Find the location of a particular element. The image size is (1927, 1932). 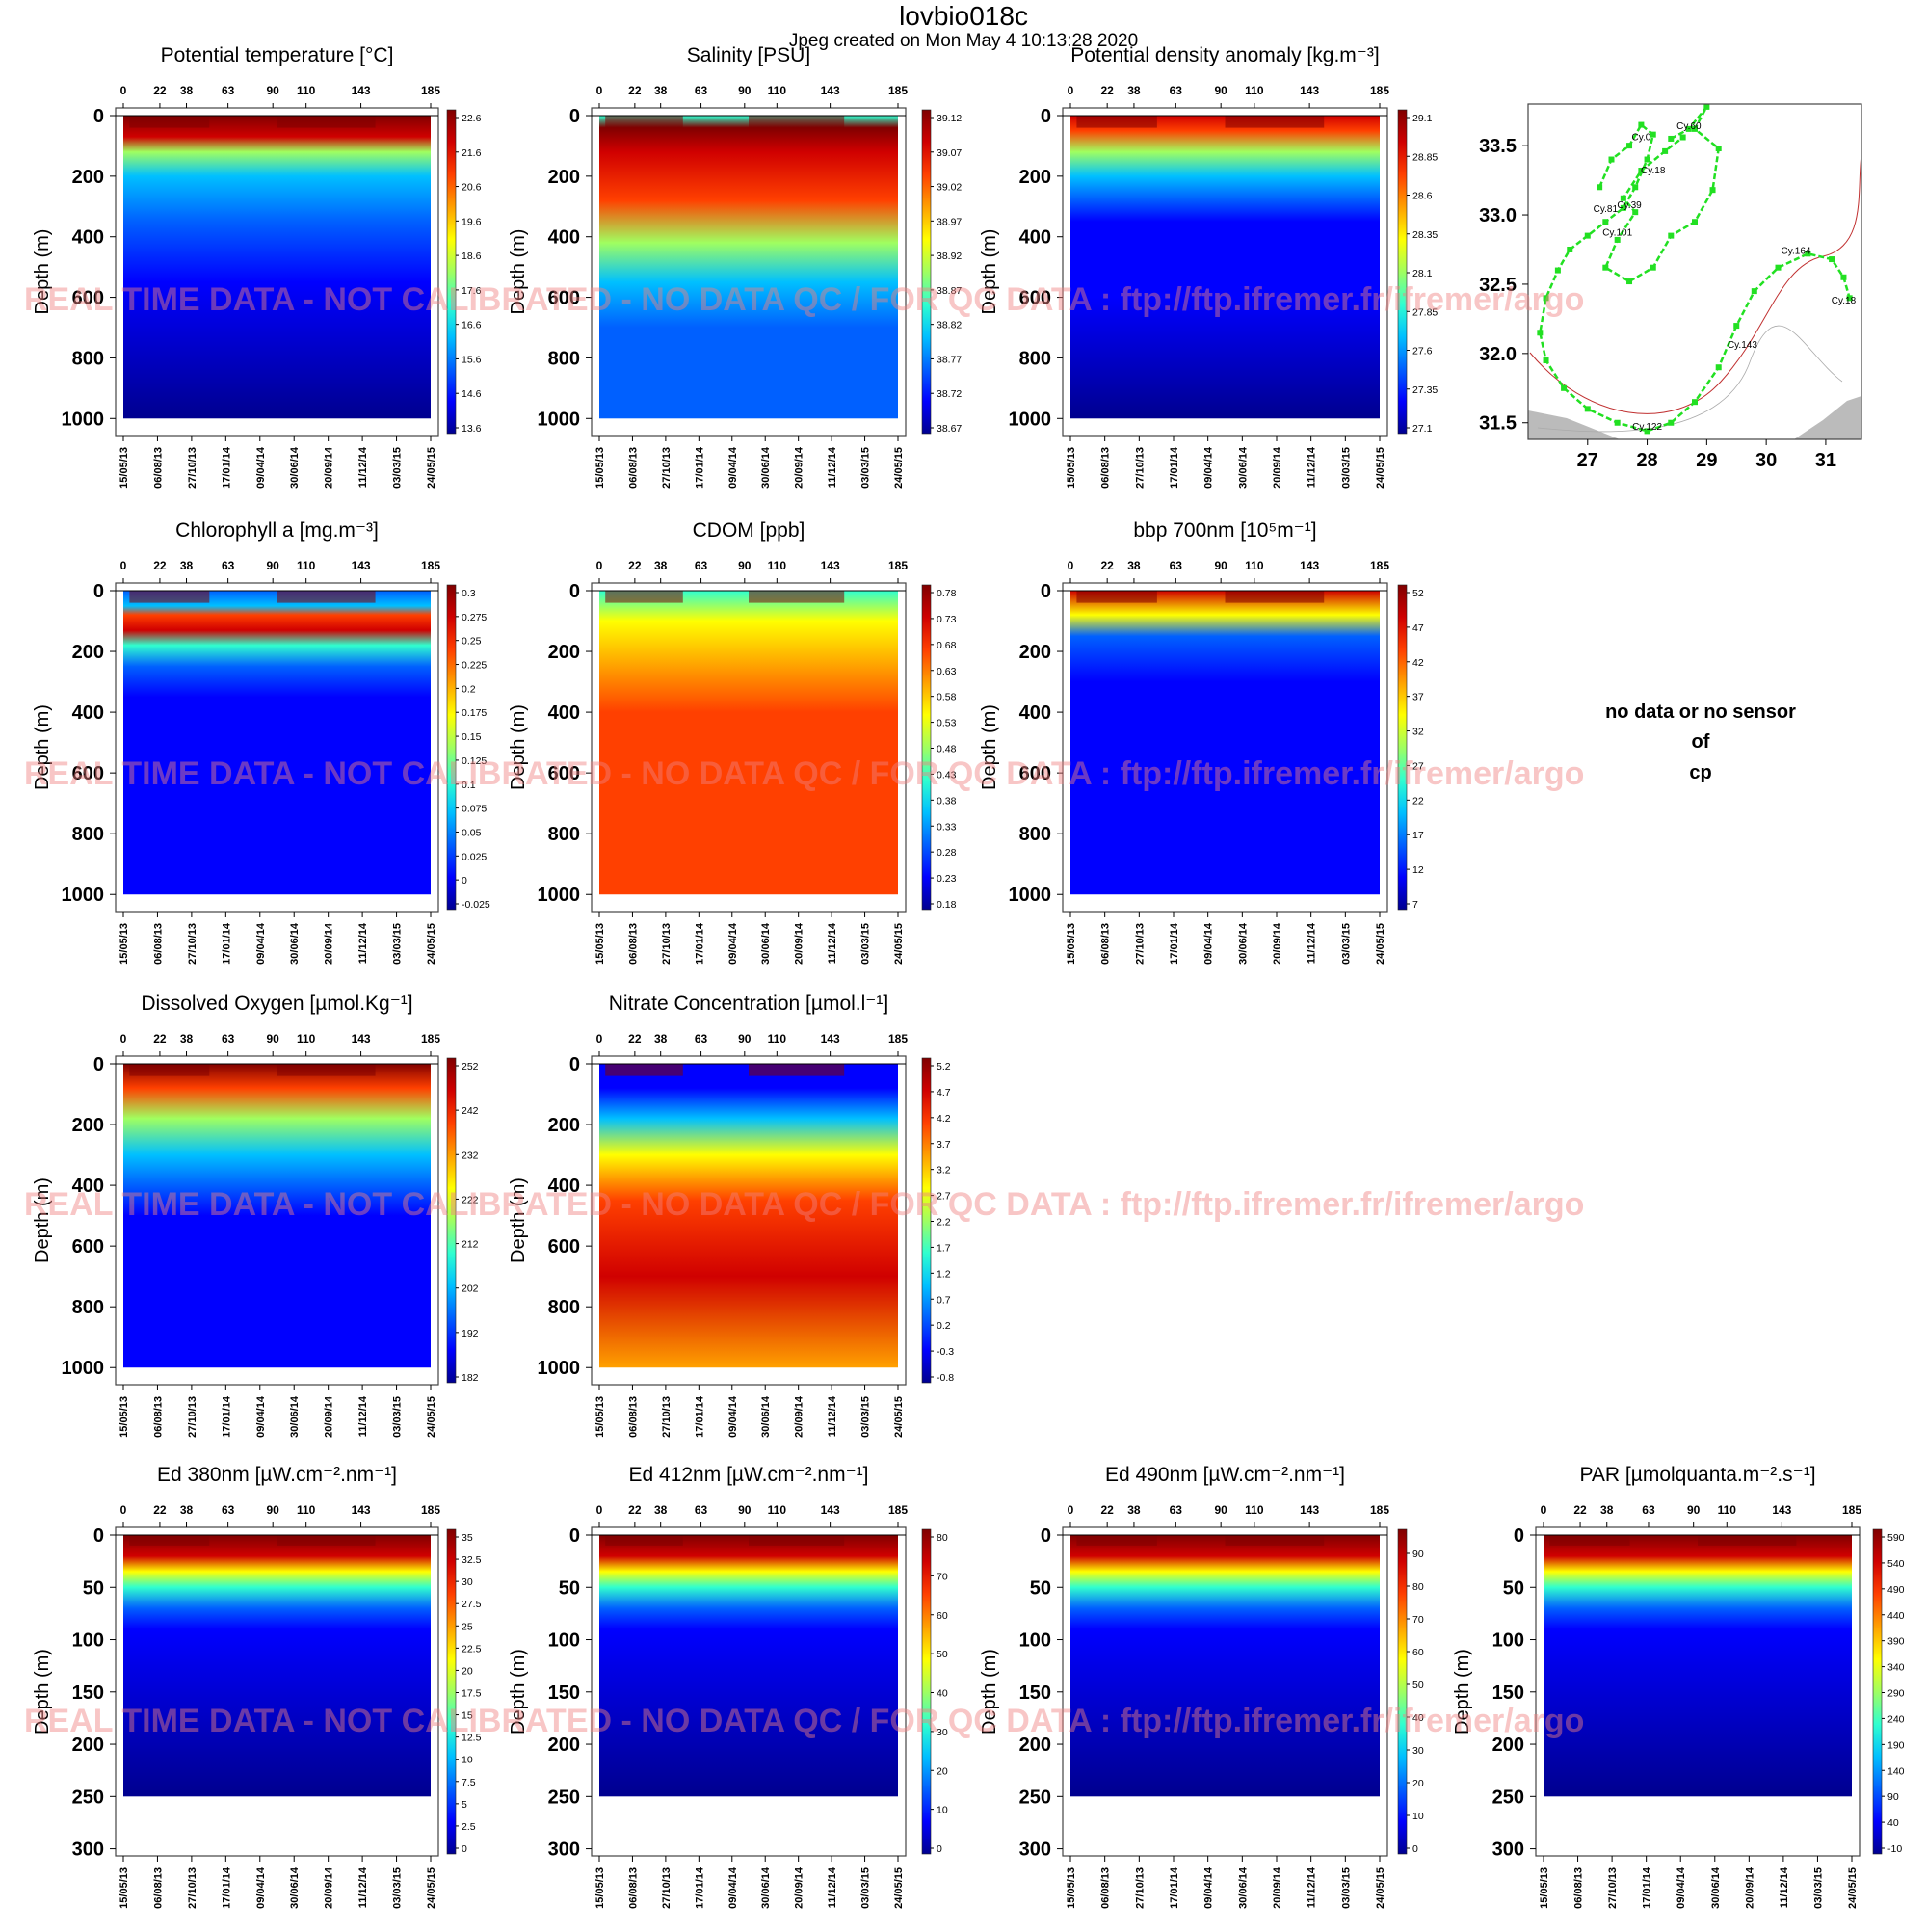

colorbar-label-chla-9: 0.075 is located at coordinates (474, 809).